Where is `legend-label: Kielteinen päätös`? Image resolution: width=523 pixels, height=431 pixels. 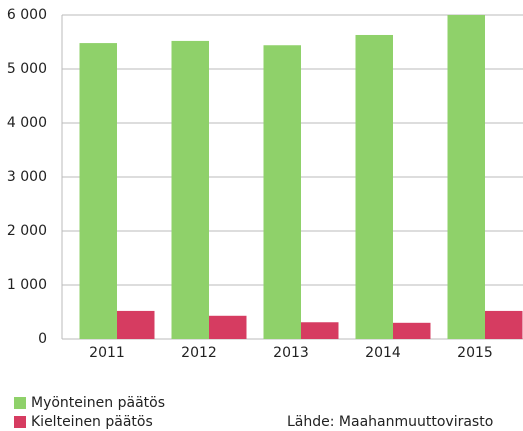
legend-label: Kielteinen päätös is located at coordinates (92, 422).